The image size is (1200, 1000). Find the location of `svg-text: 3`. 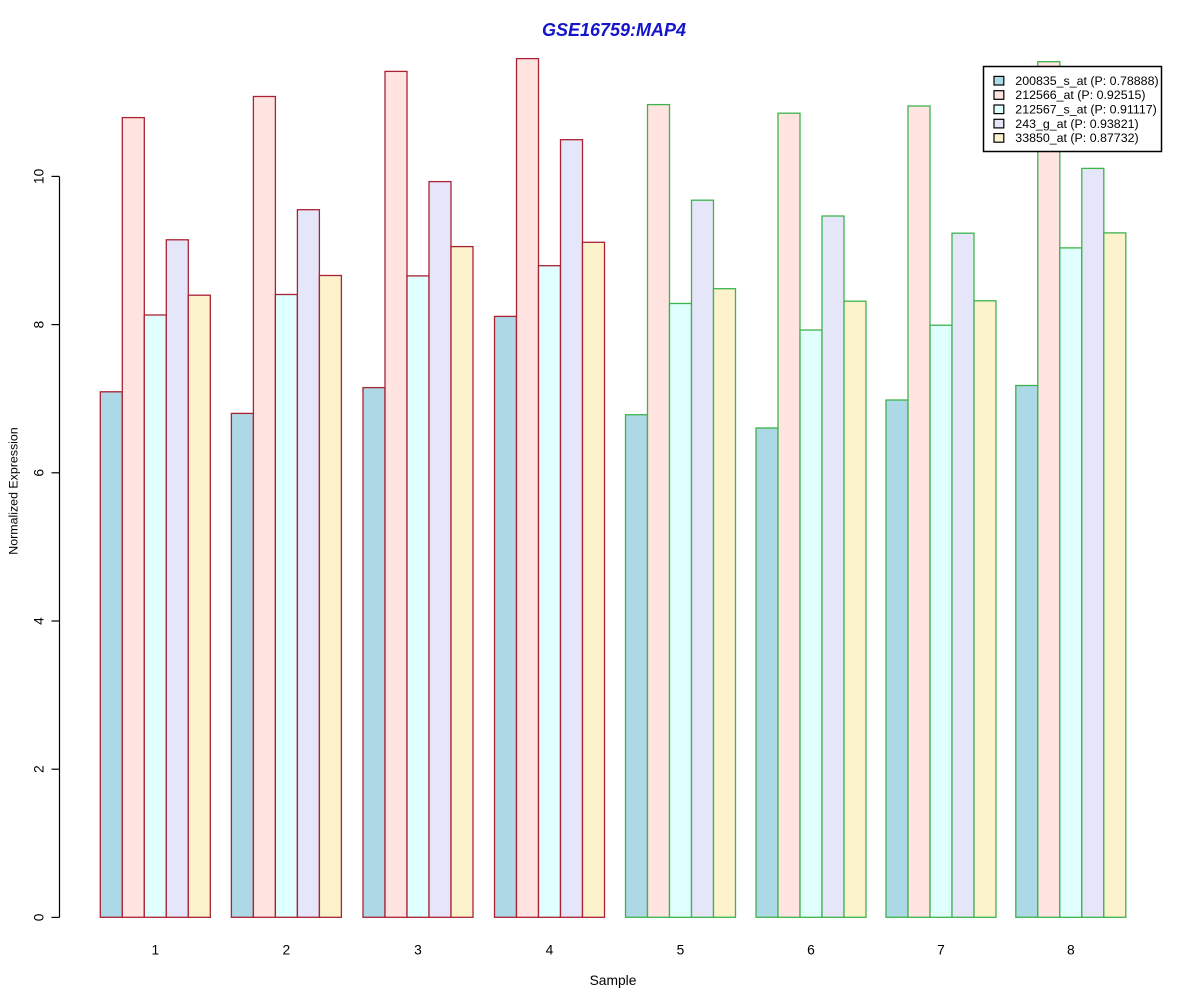

svg-text: 3 is located at coordinates (418, 950).